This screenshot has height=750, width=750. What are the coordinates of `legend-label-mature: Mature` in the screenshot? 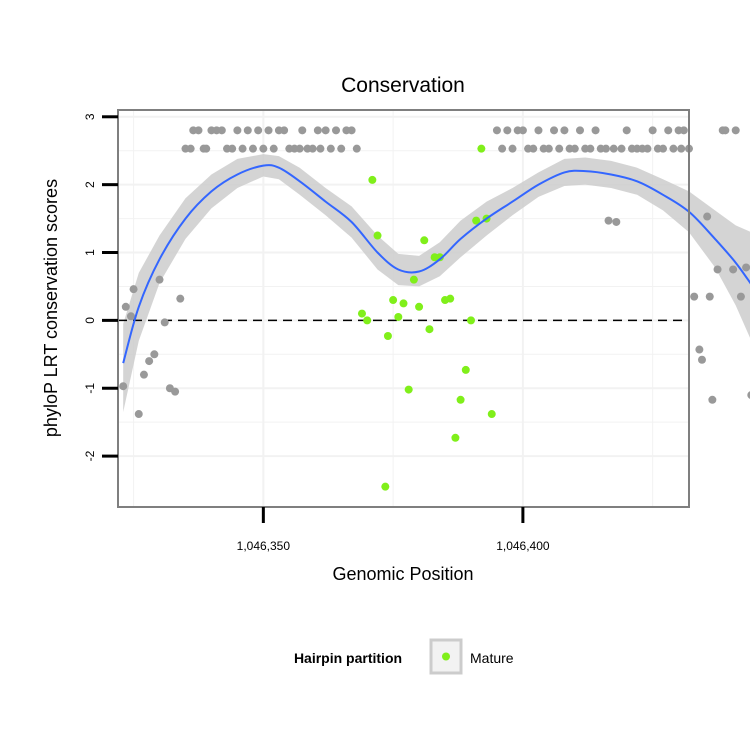 It's located at (492, 658).